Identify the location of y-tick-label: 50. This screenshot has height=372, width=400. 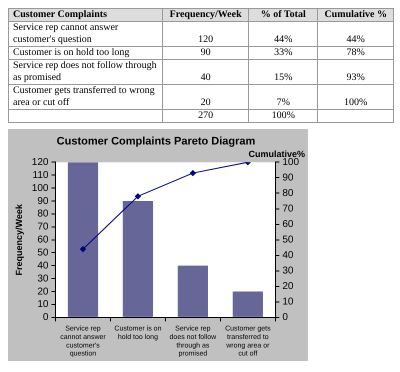
(43, 252).